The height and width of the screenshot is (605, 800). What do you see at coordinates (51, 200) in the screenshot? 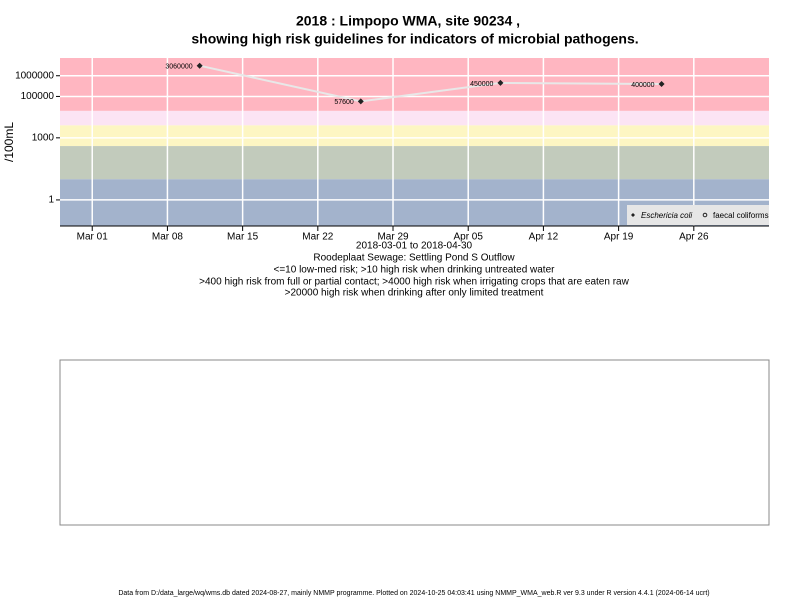
I see `y-tick-label: 1` at bounding box center [51, 200].